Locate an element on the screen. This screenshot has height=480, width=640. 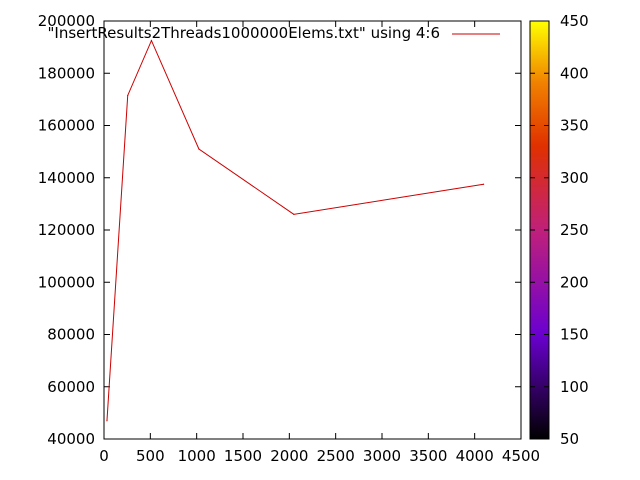
x-tick-label: 1500 is located at coordinates (243, 456).